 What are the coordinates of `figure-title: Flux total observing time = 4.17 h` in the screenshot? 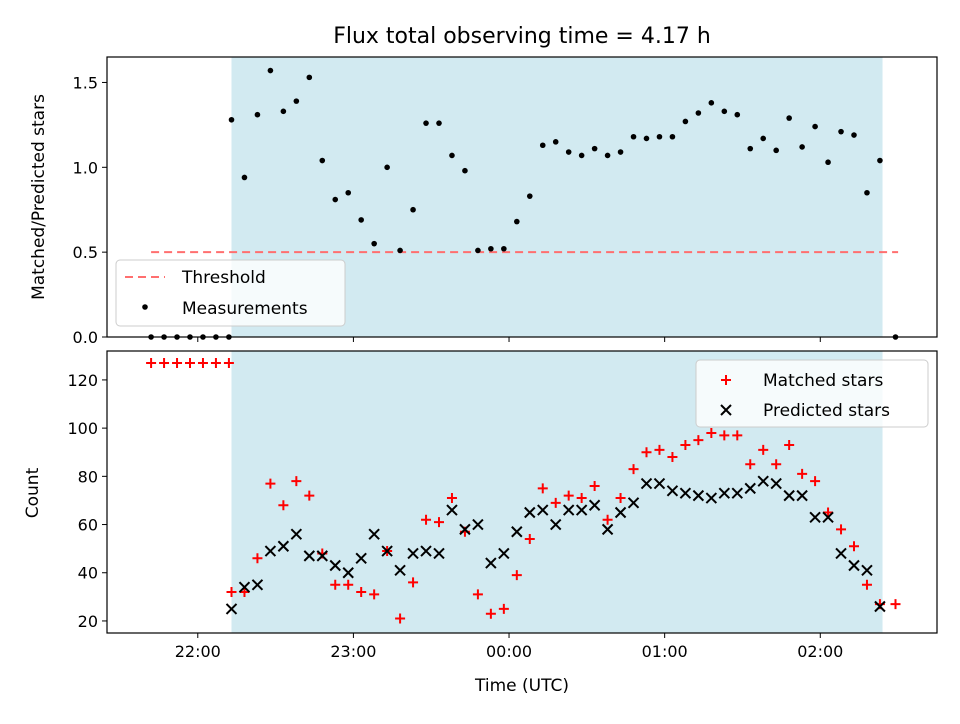 It's located at (522, 36).